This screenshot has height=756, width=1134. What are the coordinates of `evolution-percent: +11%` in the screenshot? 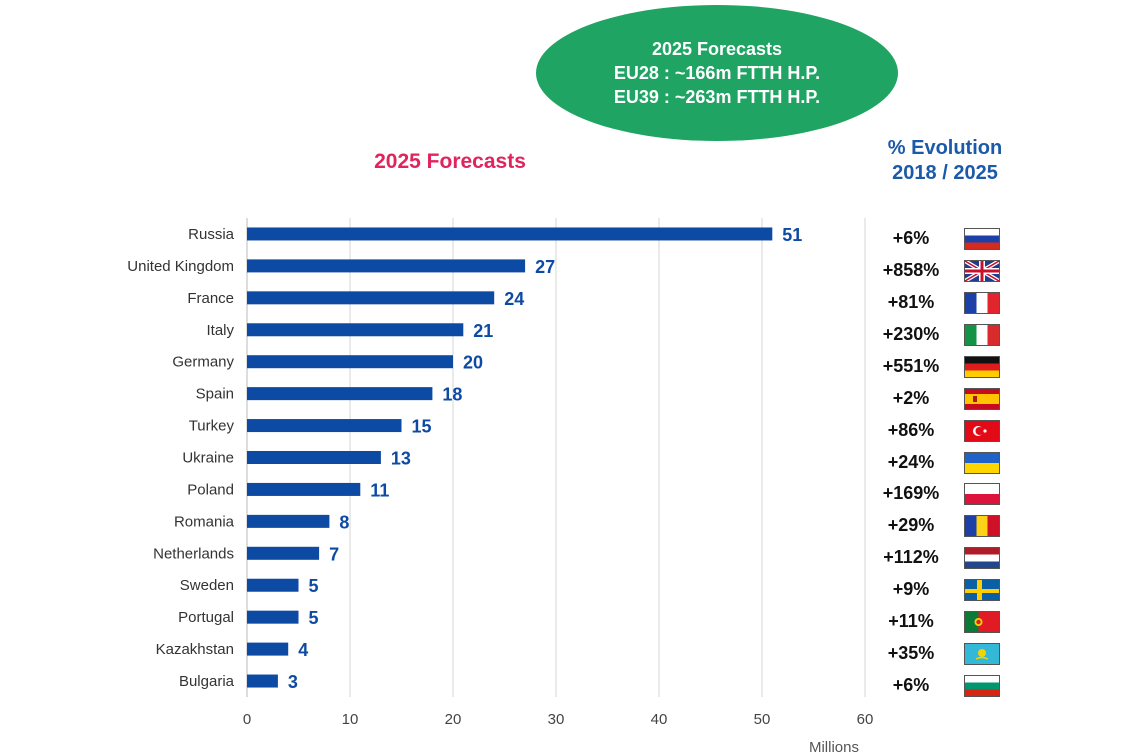 It's located at (911, 621).